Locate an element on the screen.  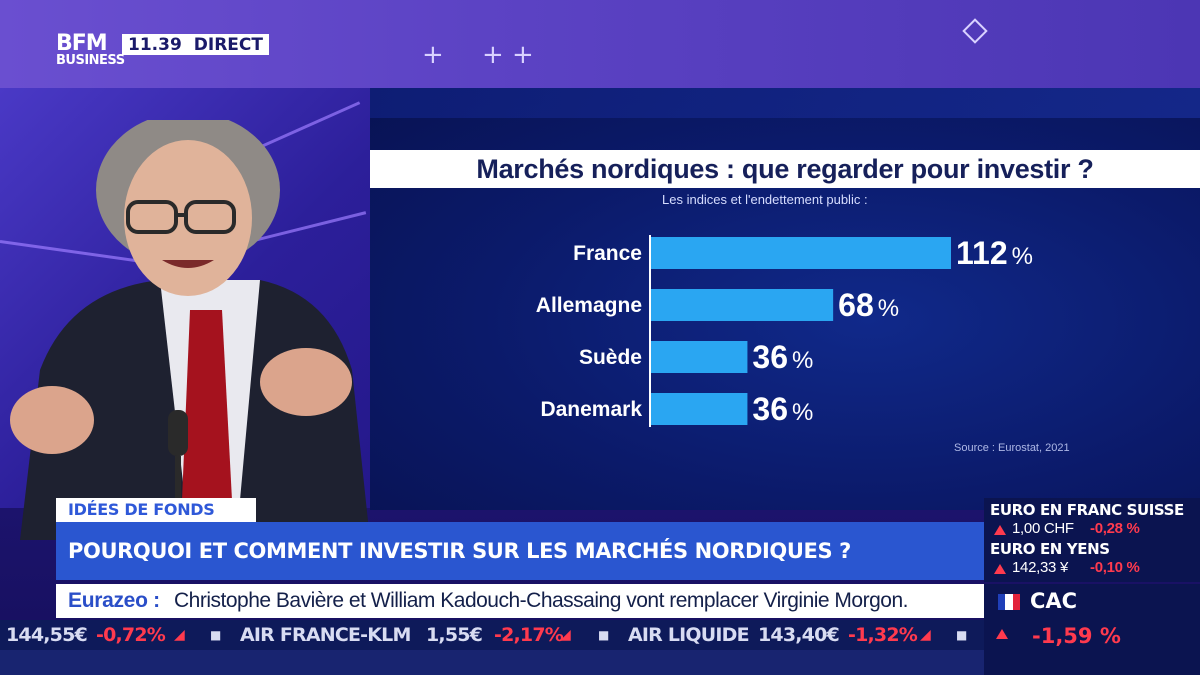
index-change: -1,59 % is located at coordinates (1076, 636).